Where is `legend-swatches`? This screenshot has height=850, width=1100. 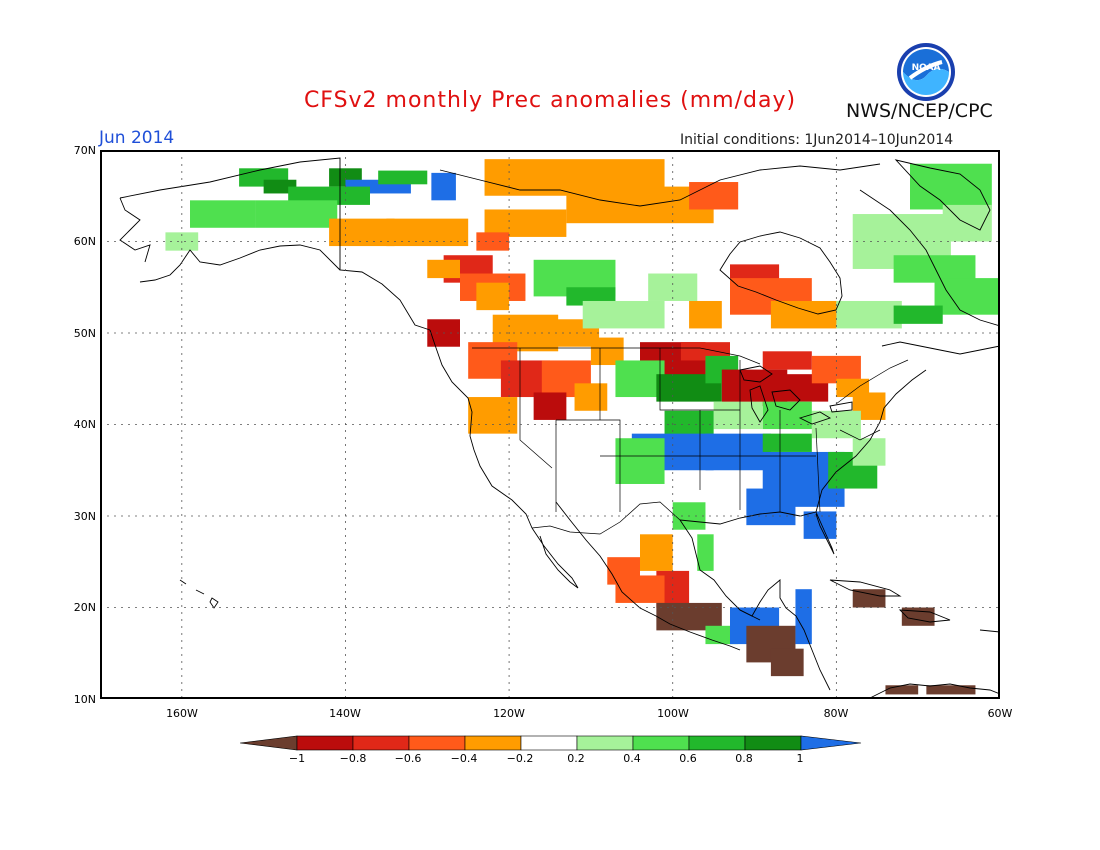 legend-swatches is located at coordinates (551, 743).